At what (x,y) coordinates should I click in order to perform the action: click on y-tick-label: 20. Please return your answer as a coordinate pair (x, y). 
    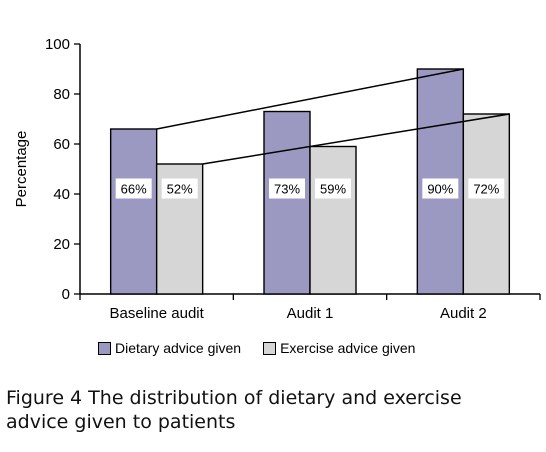
    Looking at the image, I should click on (61, 244).